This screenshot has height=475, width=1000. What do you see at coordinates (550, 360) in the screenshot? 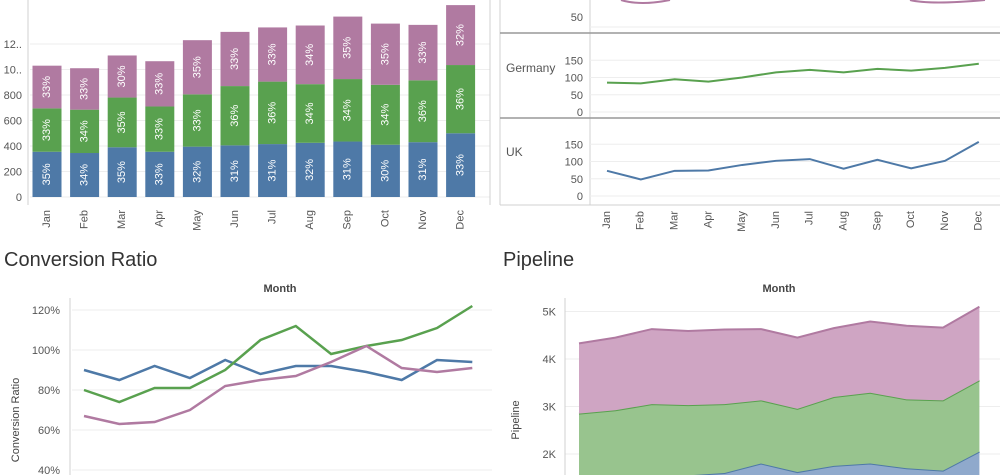
I see `y-tick-label: 4K` at bounding box center [550, 360].